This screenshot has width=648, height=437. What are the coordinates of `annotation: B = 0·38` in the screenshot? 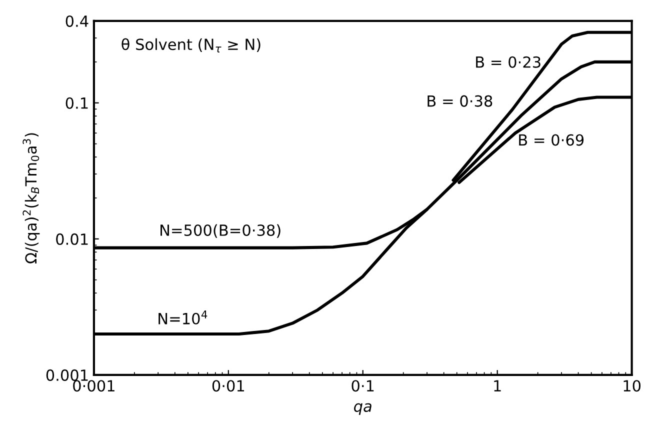 It's located at (460, 101).